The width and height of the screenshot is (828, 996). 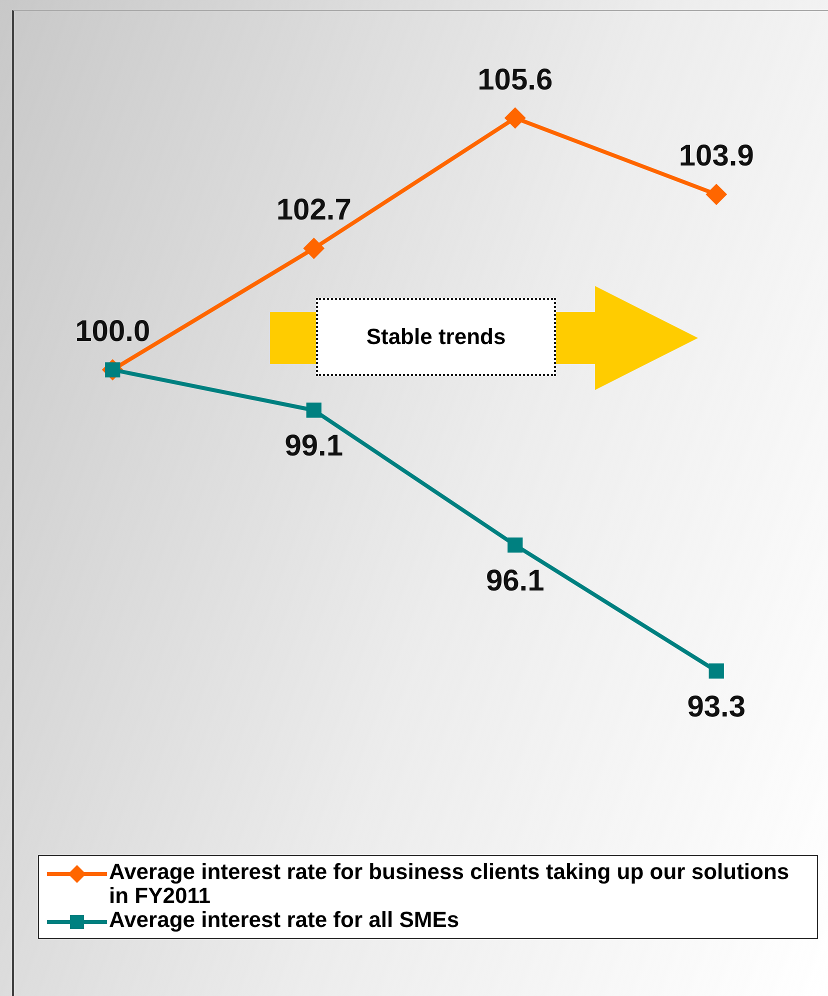 I want to click on text-box: Stable trends, so click(x=436, y=337).